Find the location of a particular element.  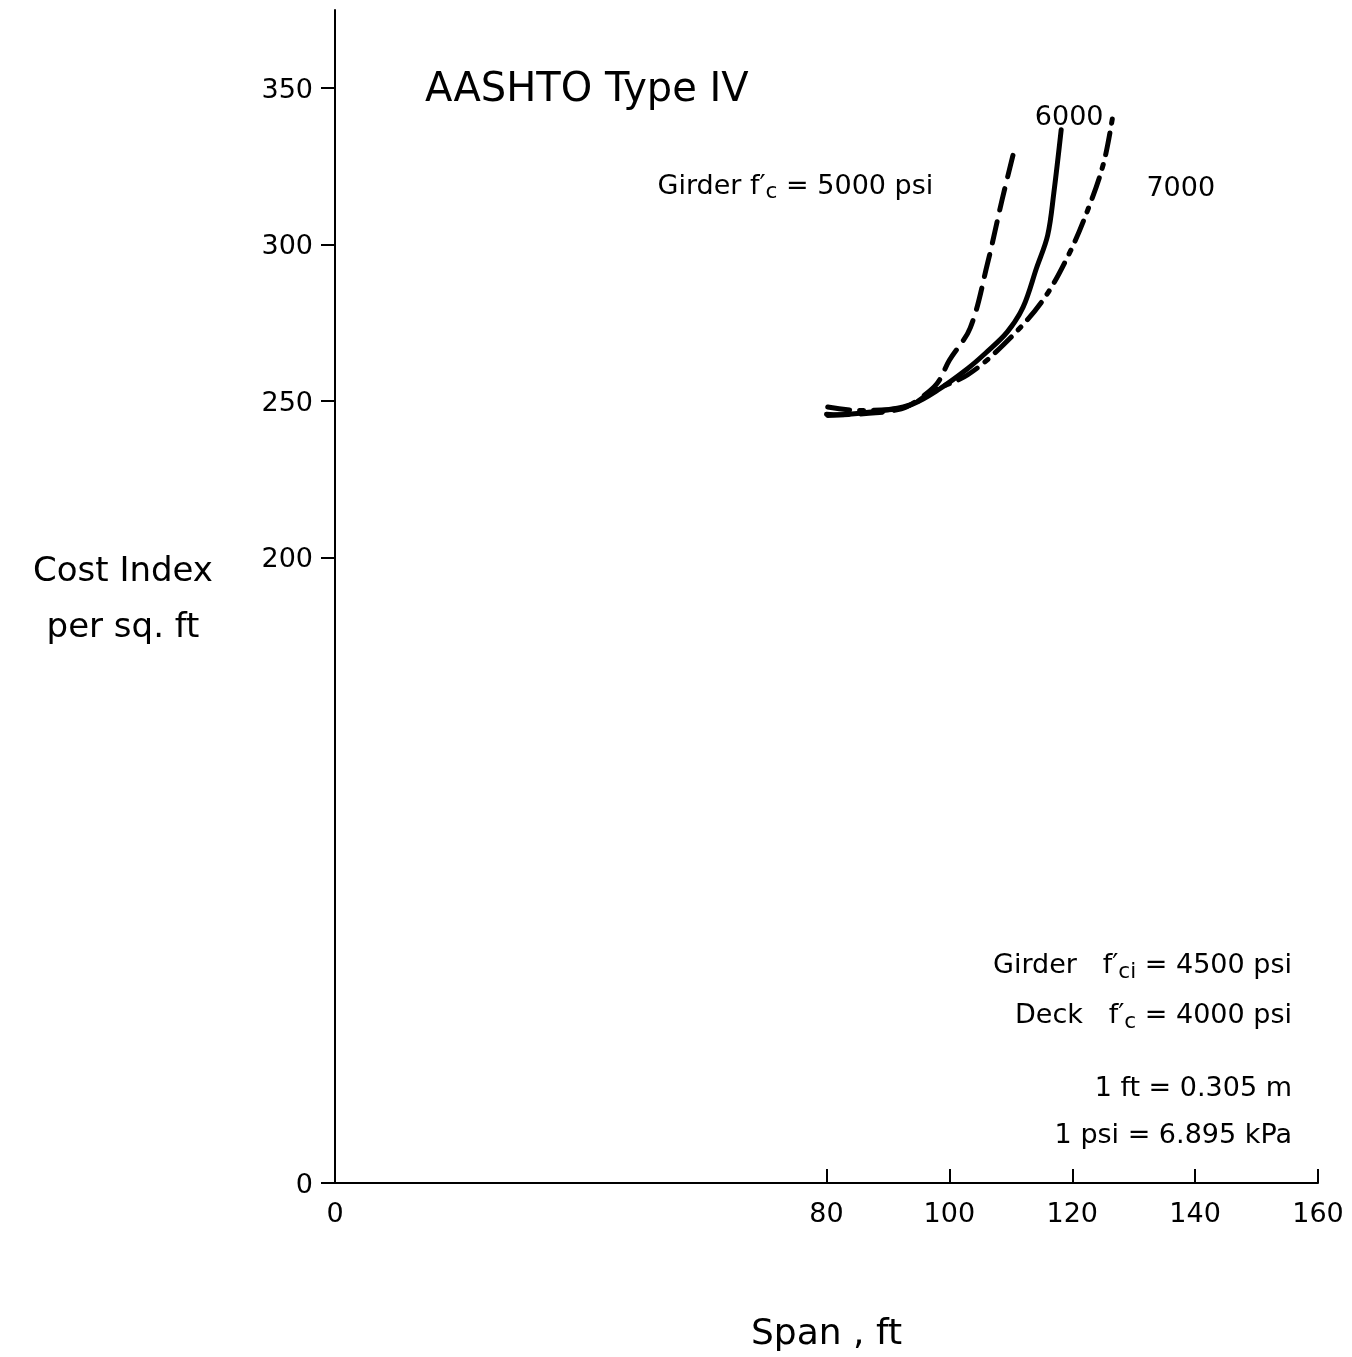

y-tick-label: 350 is located at coordinates (287, 88).